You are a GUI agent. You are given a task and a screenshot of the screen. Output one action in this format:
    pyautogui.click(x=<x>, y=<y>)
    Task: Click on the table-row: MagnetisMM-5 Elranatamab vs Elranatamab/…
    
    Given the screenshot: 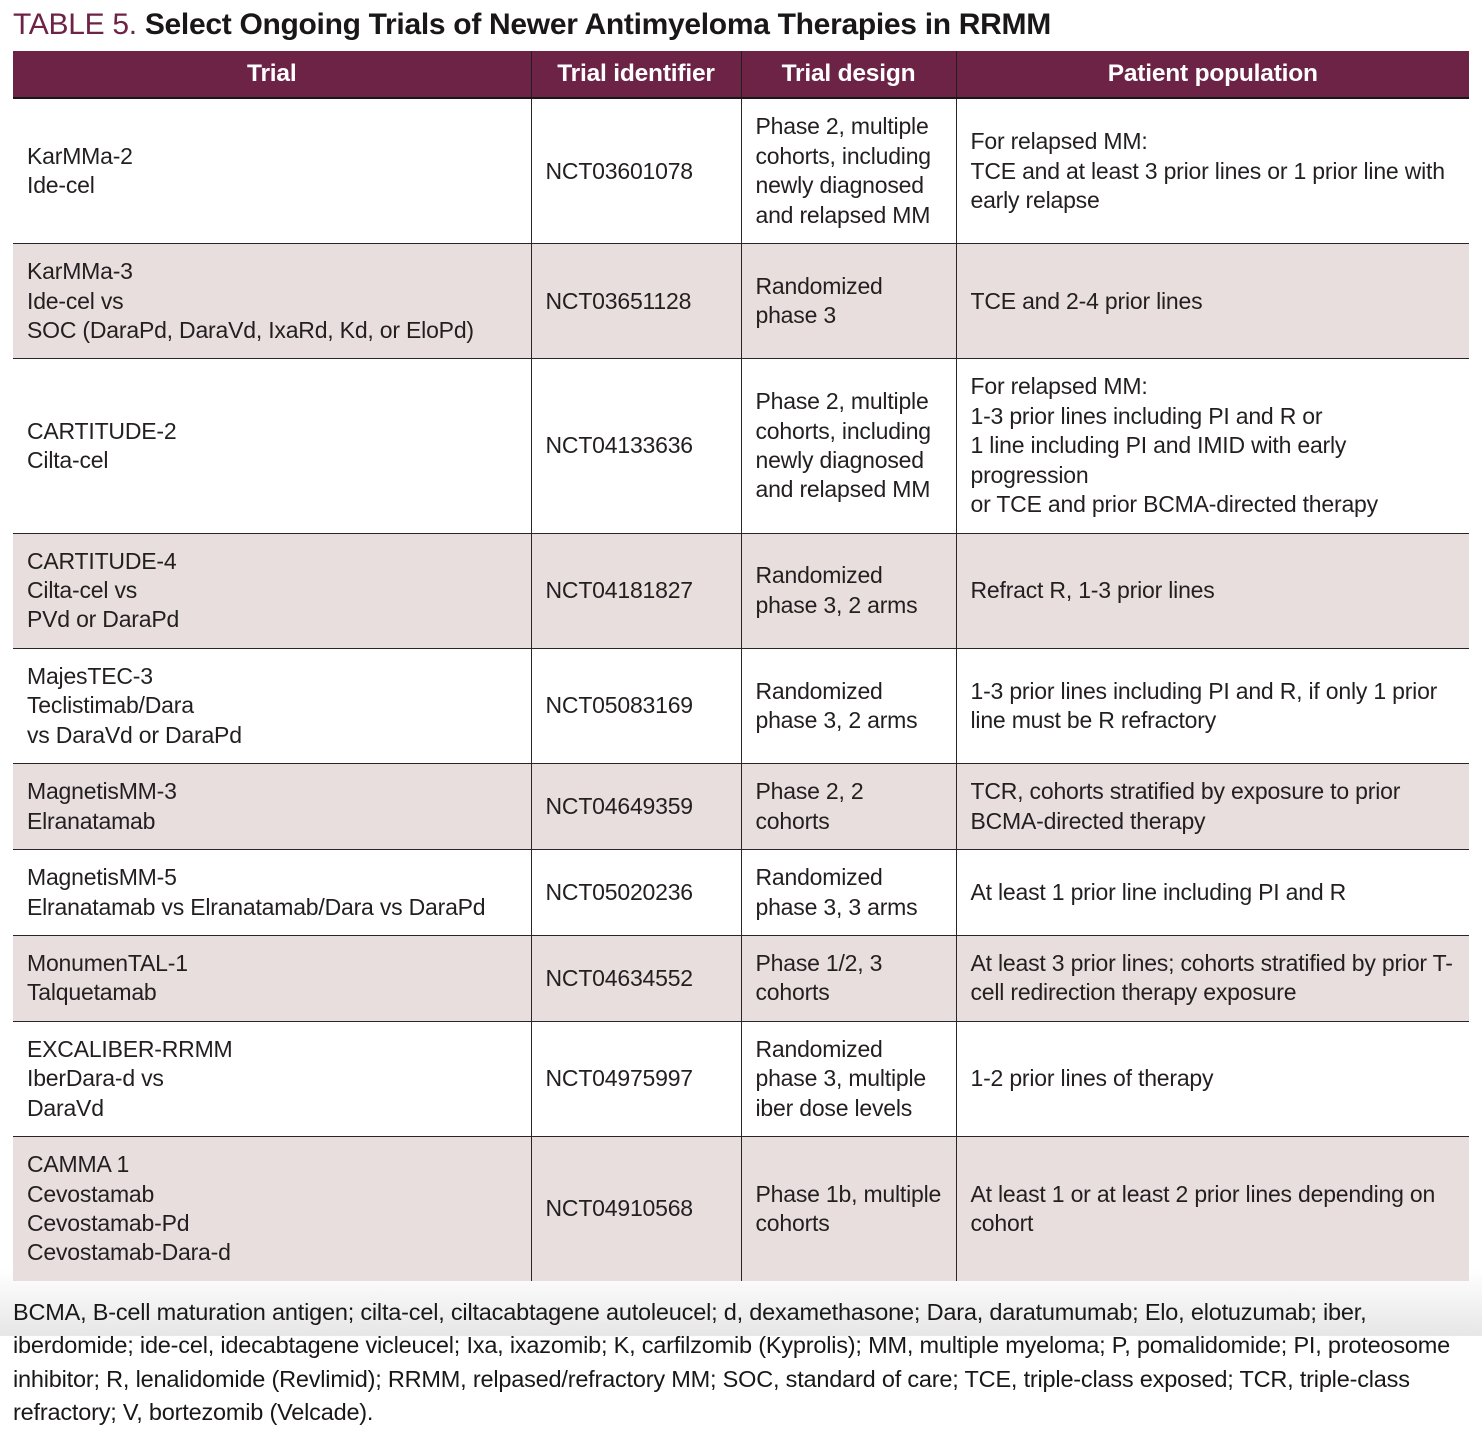 What is the action you would take?
    pyautogui.click(x=741, y=892)
    